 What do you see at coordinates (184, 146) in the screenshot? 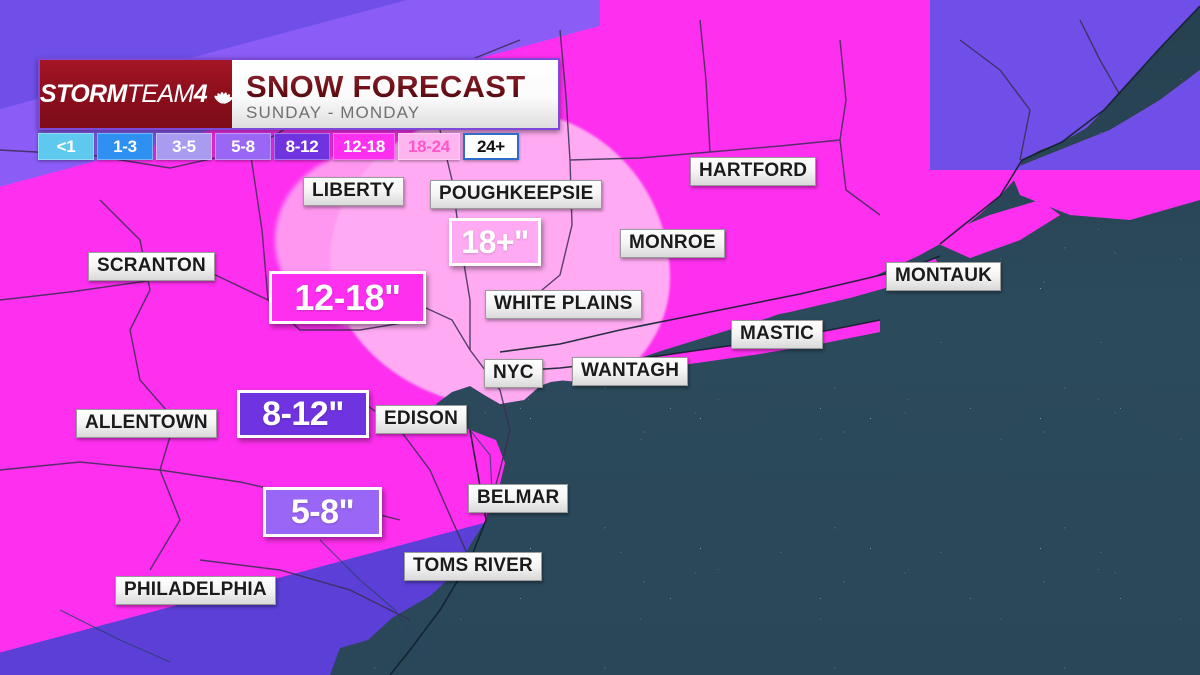
I see `legend-swatch-3-5: 3-5` at bounding box center [184, 146].